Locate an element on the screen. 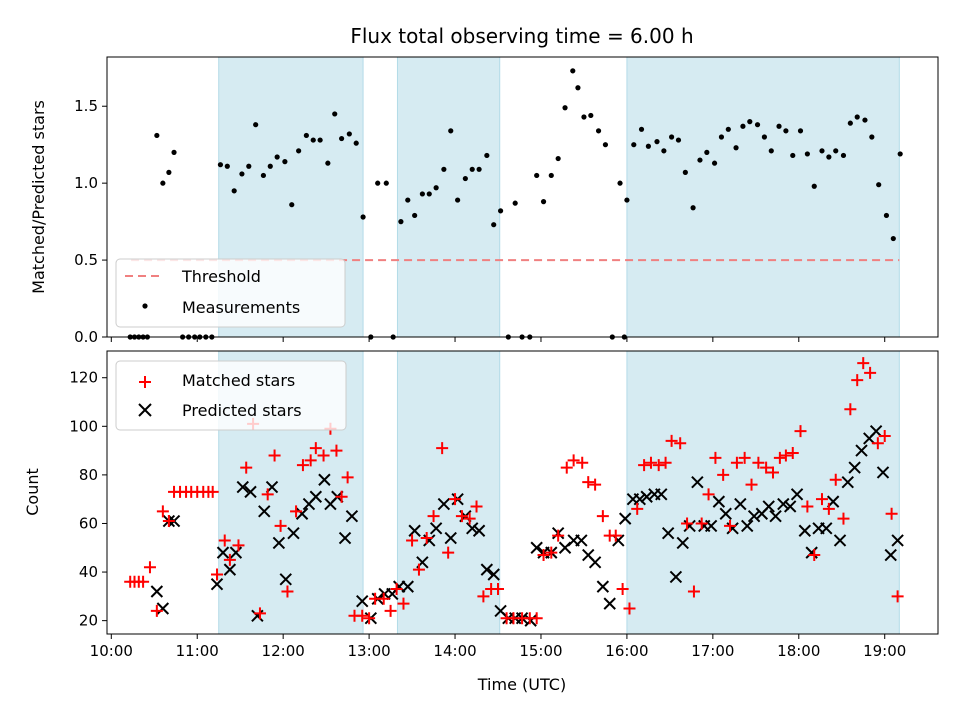  bottom-legend-box is located at coordinates (231, 395).